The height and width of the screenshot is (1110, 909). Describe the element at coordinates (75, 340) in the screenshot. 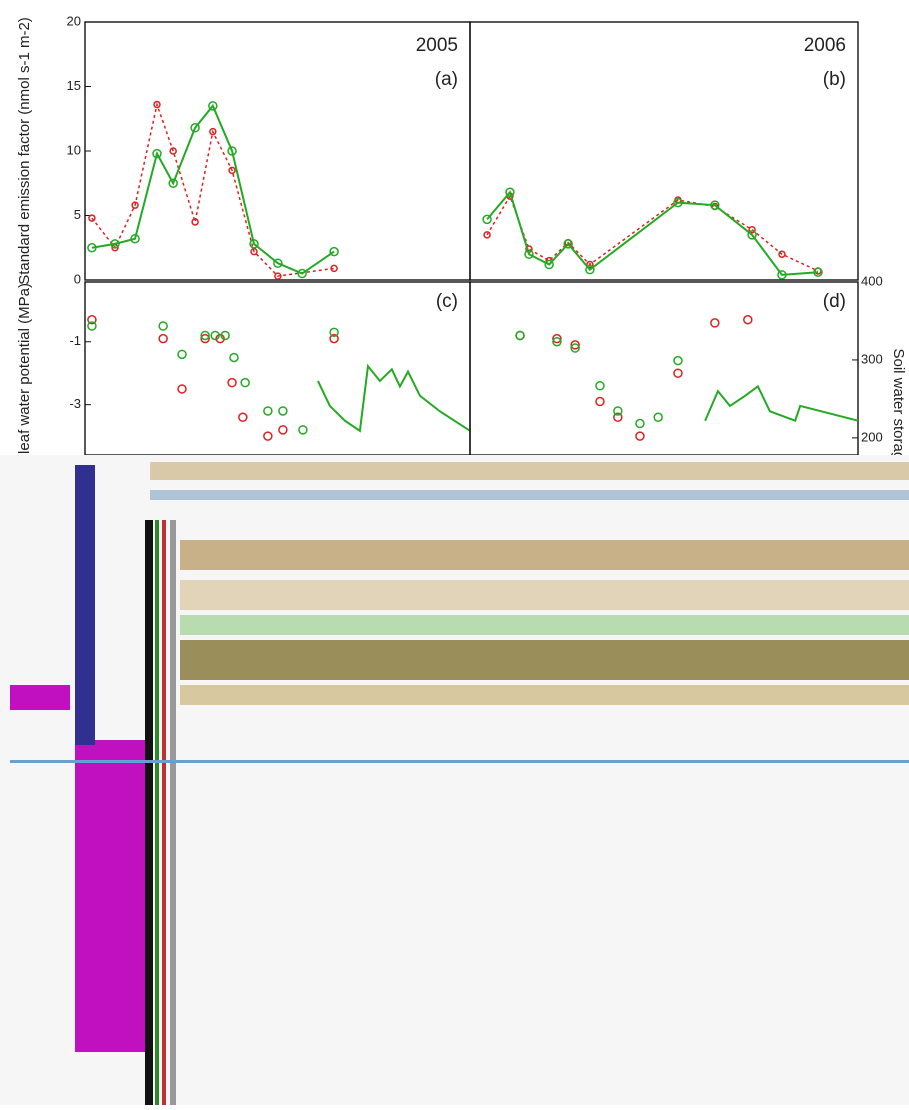

I see `y-tick-label: -1` at that location.